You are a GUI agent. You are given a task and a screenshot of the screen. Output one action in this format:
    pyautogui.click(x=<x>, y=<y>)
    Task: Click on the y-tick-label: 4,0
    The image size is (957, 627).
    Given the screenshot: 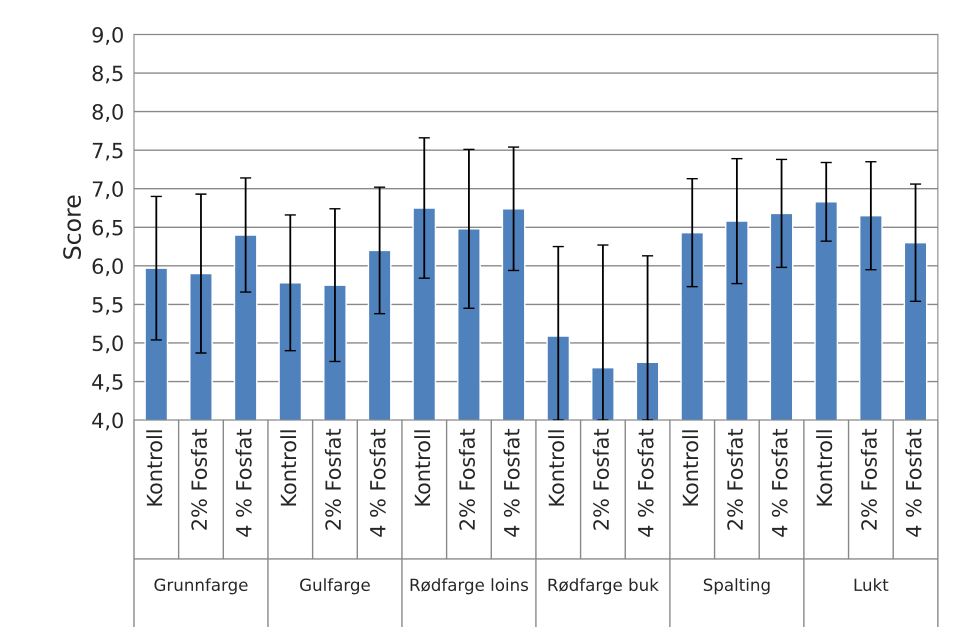 What is the action you would take?
    pyautogui.click(x=107, y=421)
    